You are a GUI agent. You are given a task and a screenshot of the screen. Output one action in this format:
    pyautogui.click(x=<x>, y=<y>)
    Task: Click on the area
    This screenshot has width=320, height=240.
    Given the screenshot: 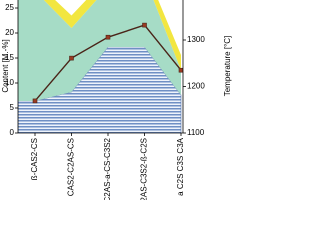 What is the action you would take?
    pyautogui.click(x=112, y=35)
    